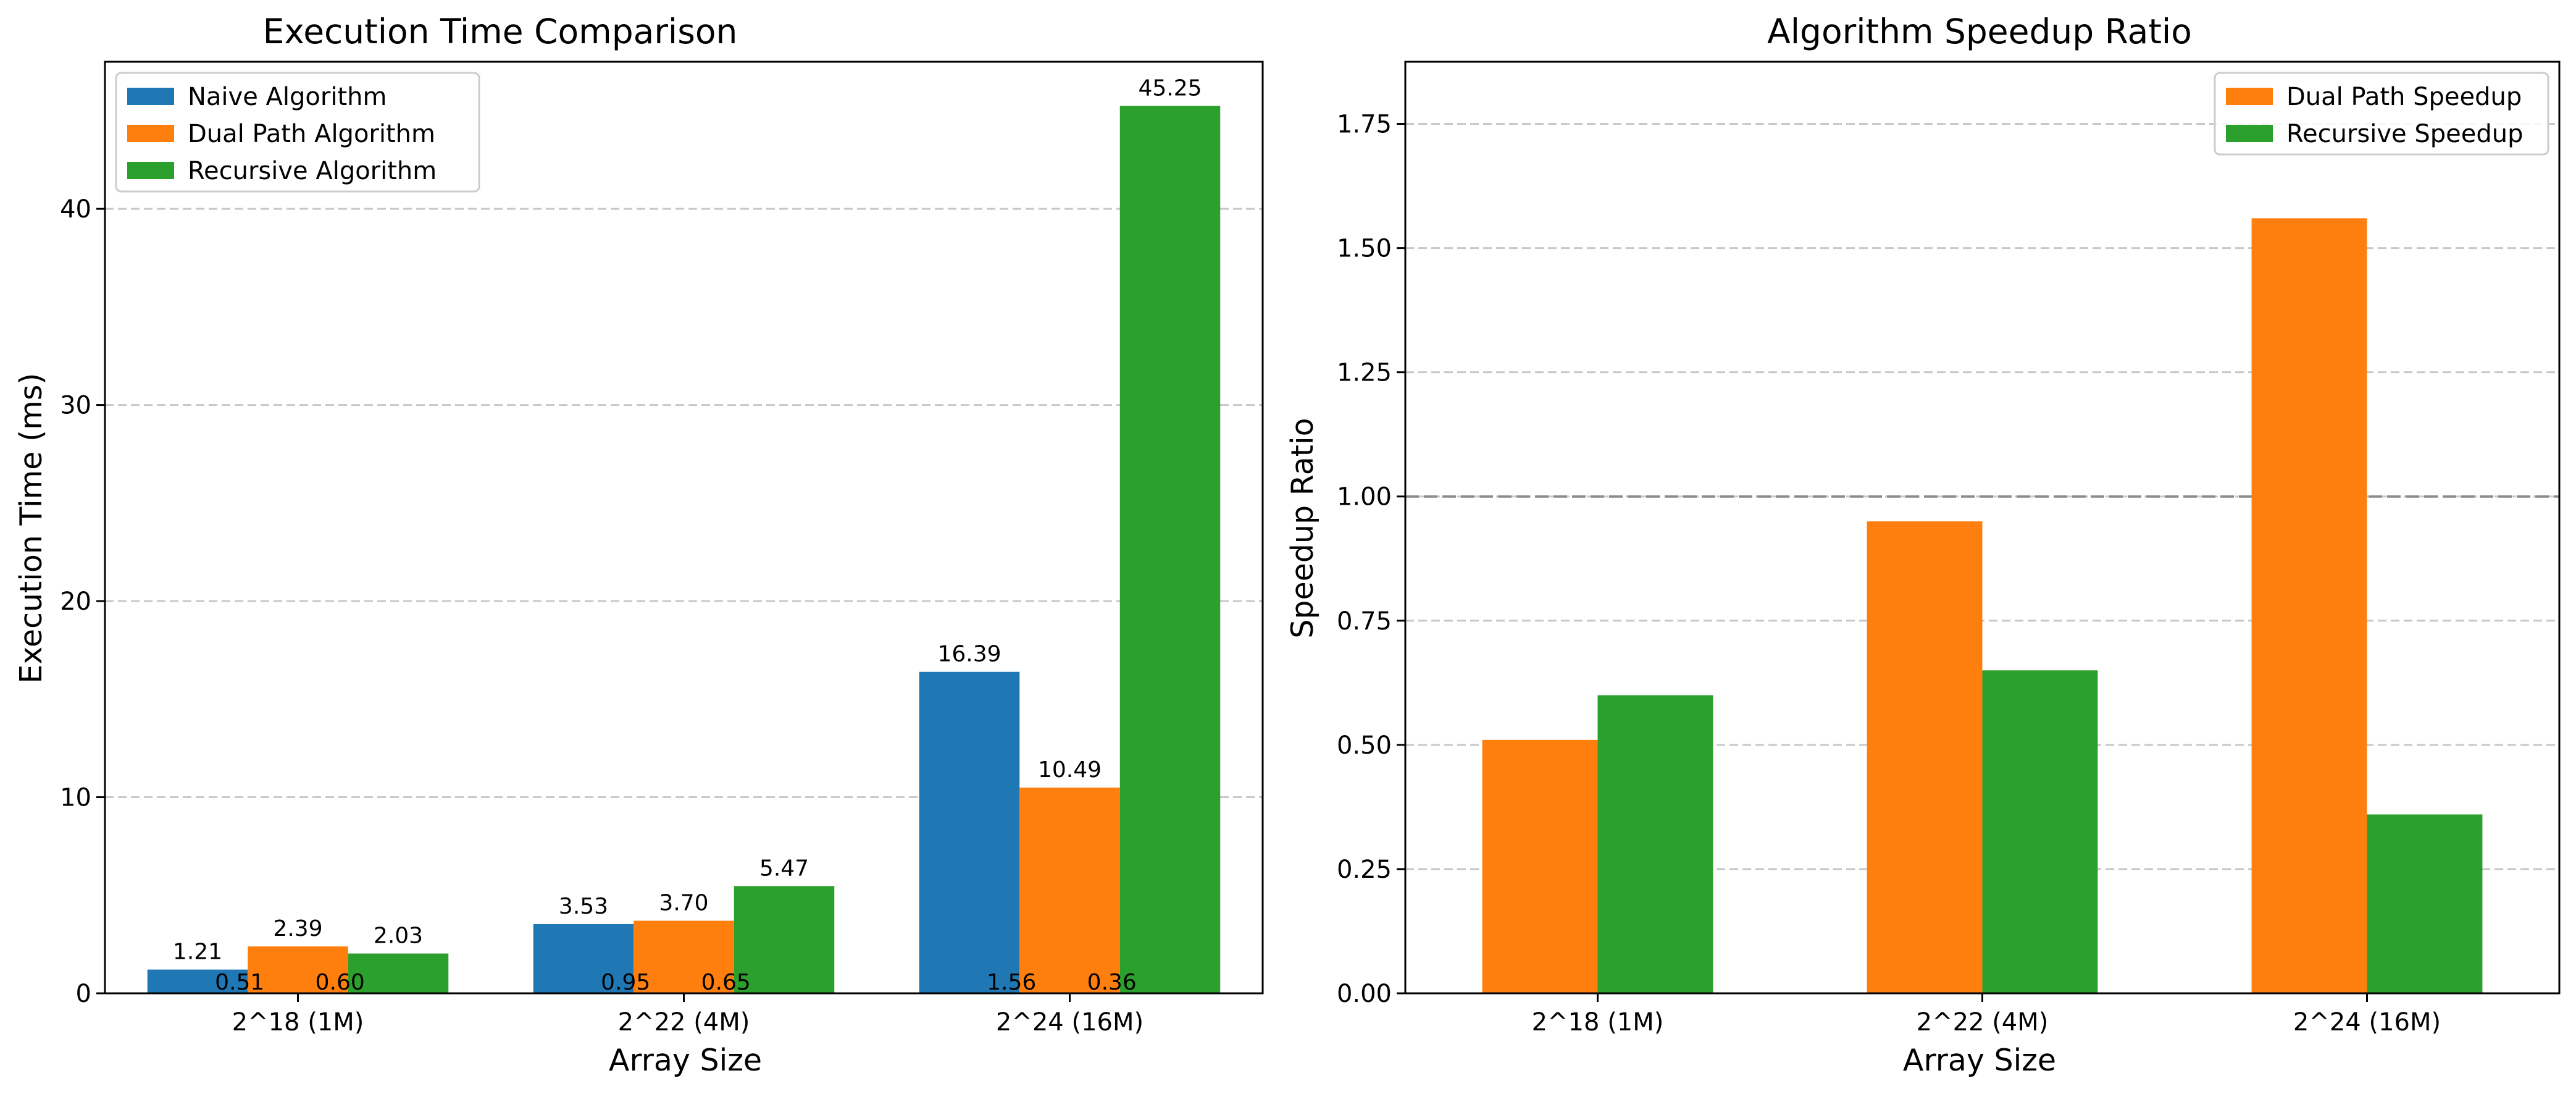  What do you see at coordinates (32, 527) in the screenshot?
I see `left-y-axis-label: Execution Time (ms)` at bounding box center [32, 527].